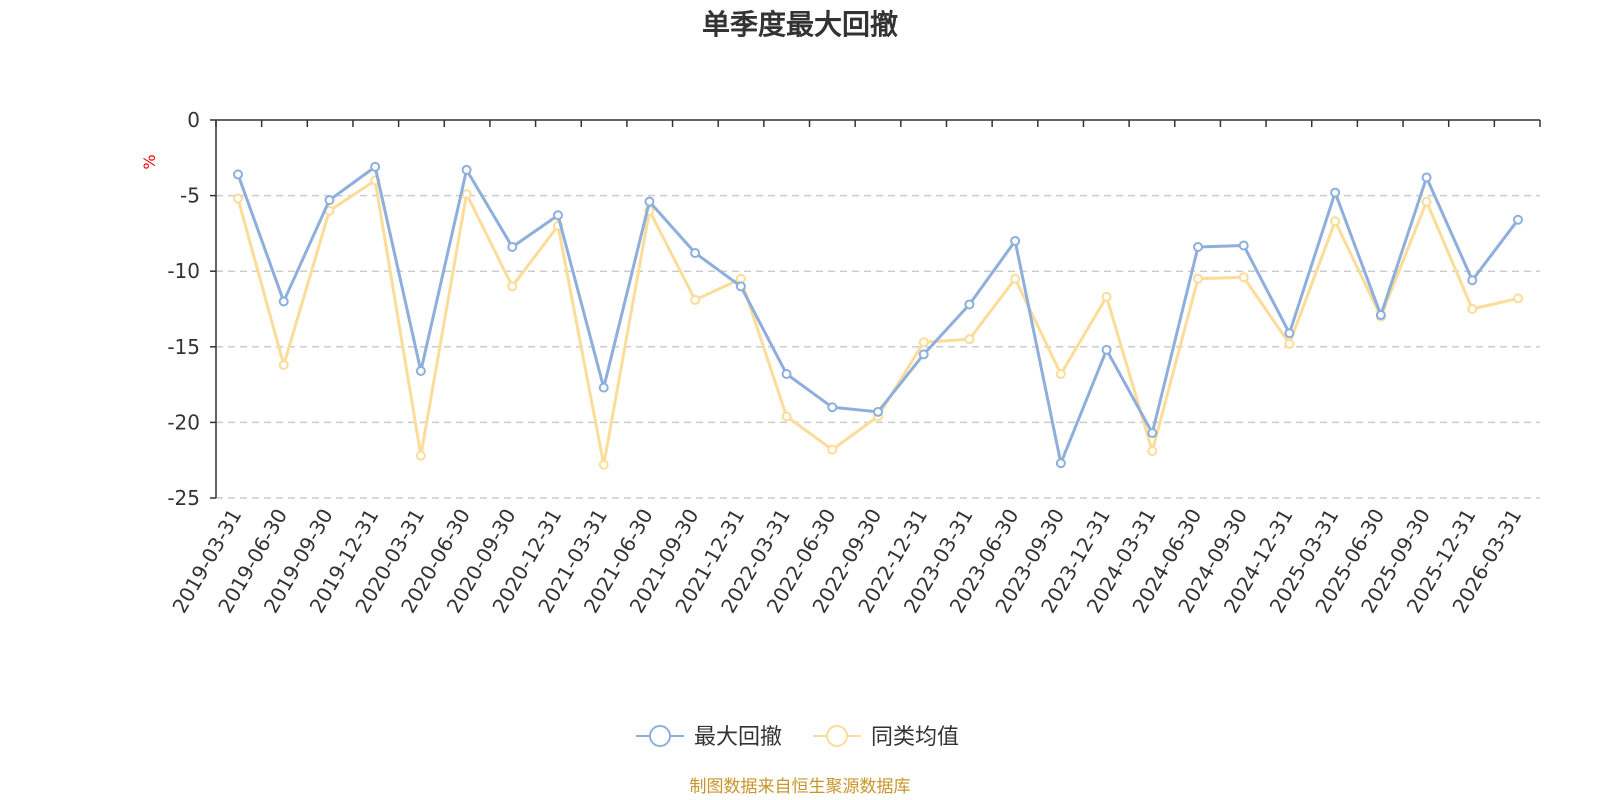  I want to click on y-tick-label: -5, so click(190, 196).